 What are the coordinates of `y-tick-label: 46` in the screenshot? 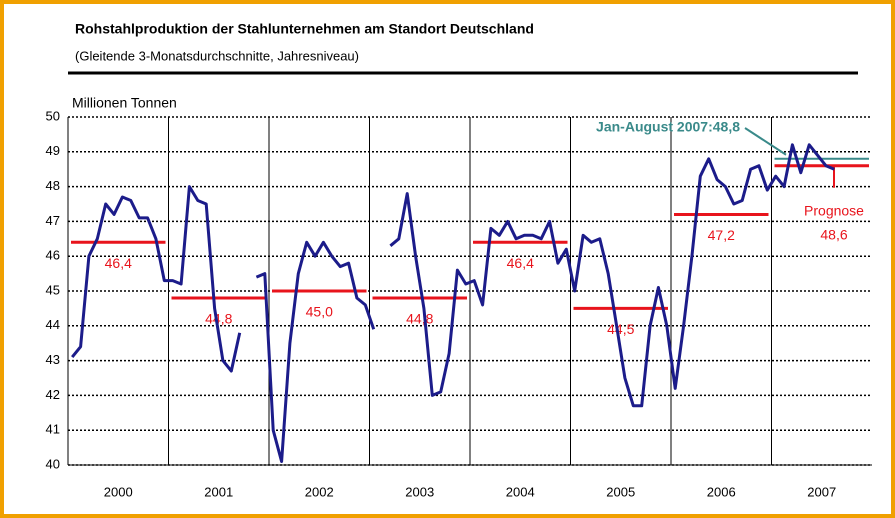 It's located at (53, 255).